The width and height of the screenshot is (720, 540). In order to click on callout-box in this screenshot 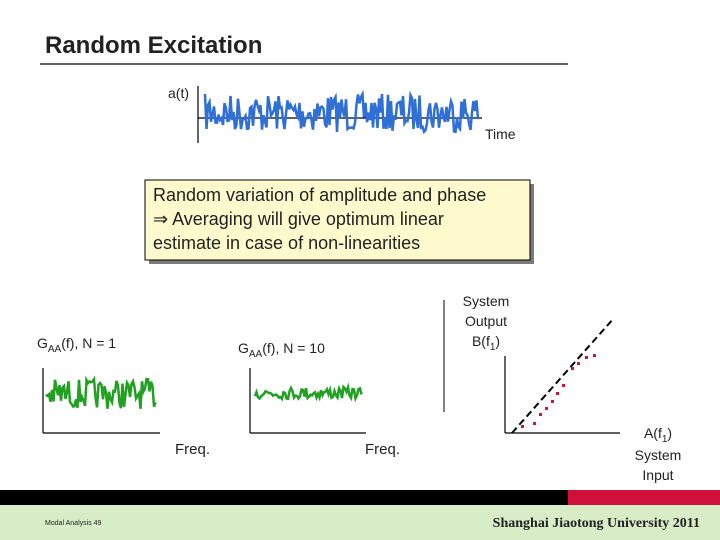, I will do `click(337, 220)`.